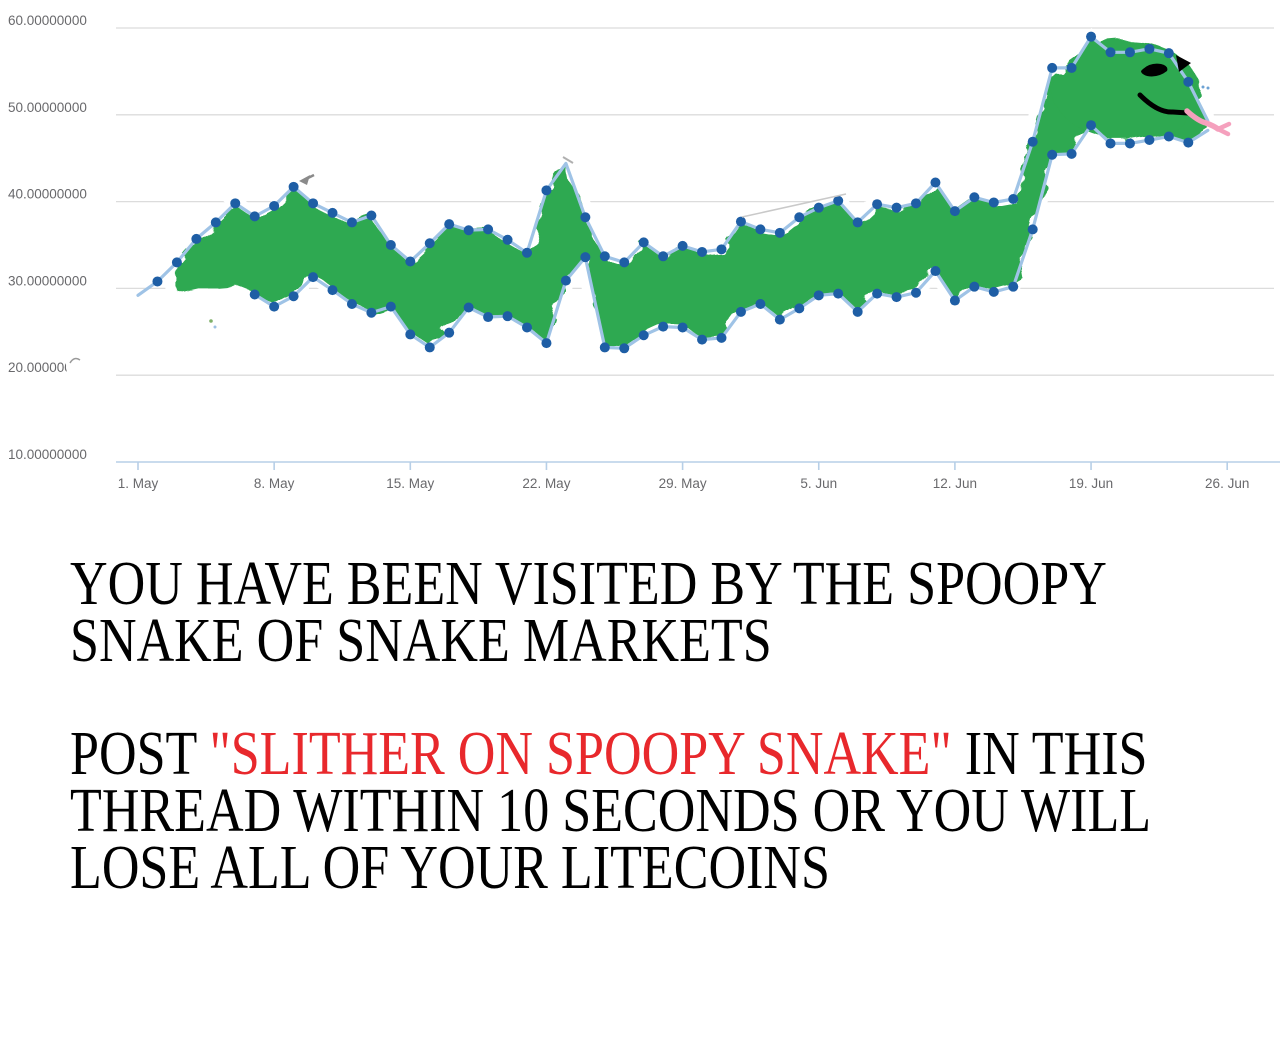  What do you see at coordinates (1208, 122) in the screenshot?
I see `snake-tongue-icon` at bounding box center [1208, 122].